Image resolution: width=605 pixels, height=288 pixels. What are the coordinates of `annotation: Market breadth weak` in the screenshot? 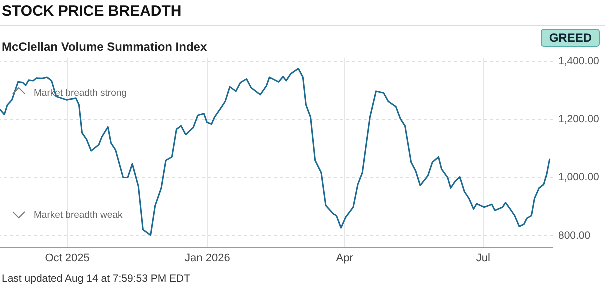 It's located at (78, 215).